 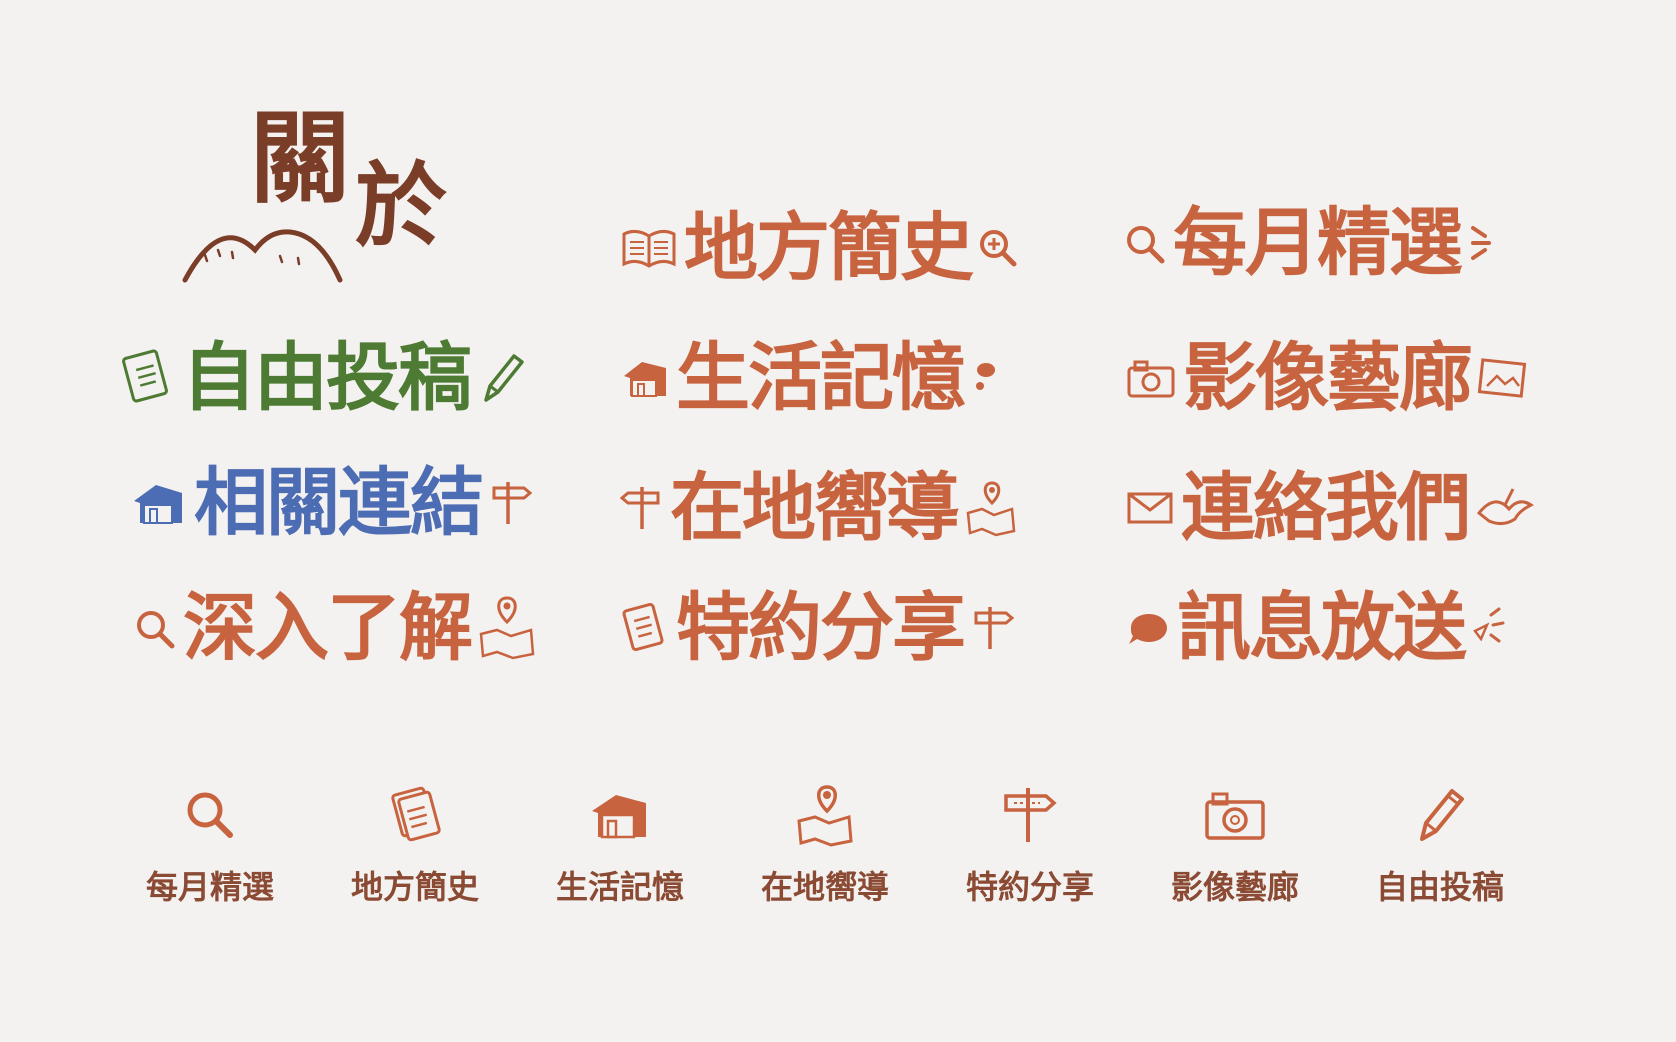 I want to click on book-icon, so click(x=649, y=248).